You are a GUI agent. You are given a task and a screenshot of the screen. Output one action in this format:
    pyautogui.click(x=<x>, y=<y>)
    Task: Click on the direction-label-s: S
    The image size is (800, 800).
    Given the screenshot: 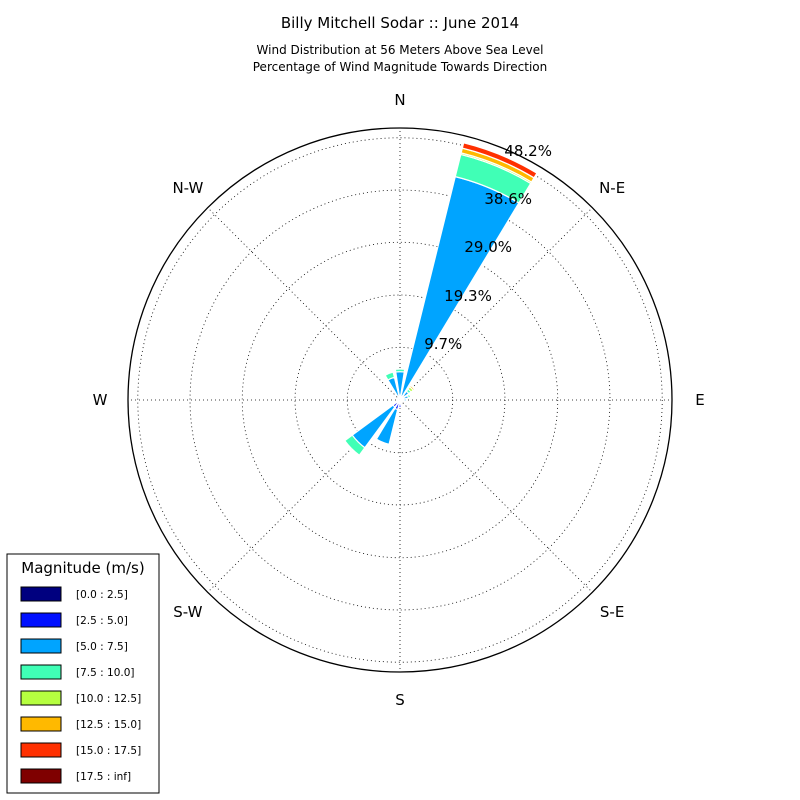 What is the action you would take?
    pyautogui.click(x=400, y=700)
    